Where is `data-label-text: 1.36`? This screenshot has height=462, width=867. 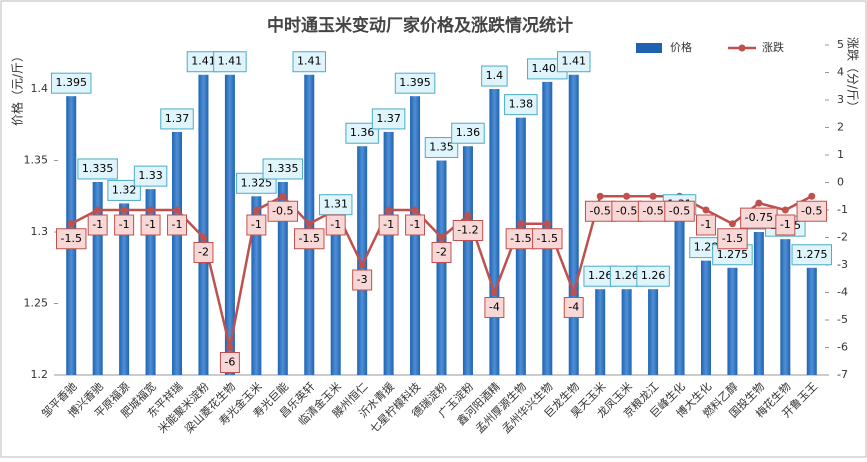
data-label-text: 1.36 is located at coordinates (362, 132).